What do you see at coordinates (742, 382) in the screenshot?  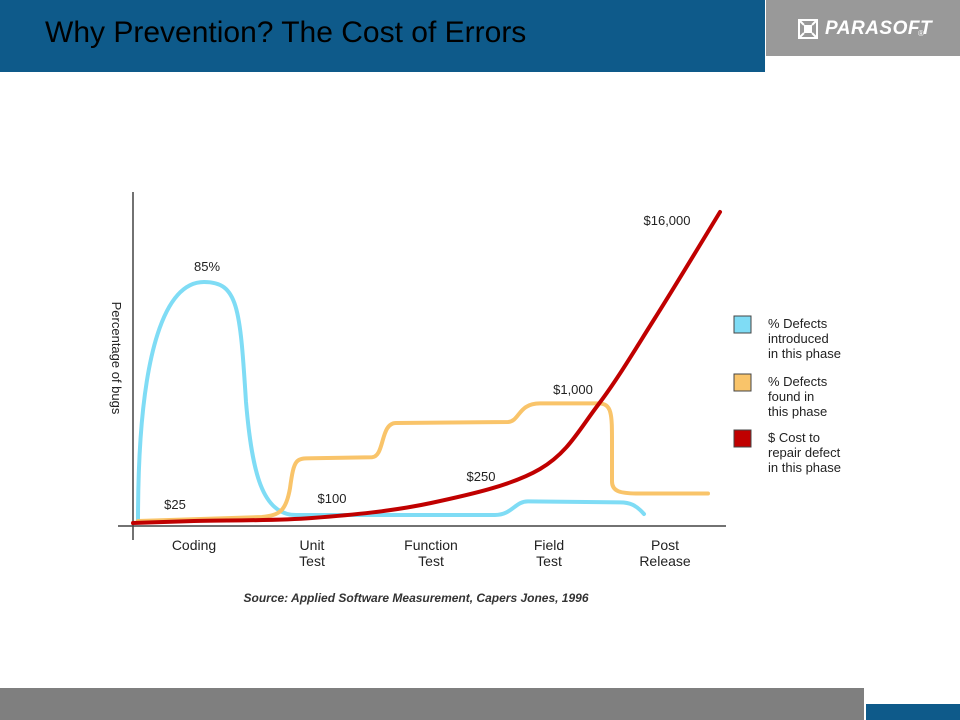 I see `legend-swatch-found` at bounding box center [742, 382].